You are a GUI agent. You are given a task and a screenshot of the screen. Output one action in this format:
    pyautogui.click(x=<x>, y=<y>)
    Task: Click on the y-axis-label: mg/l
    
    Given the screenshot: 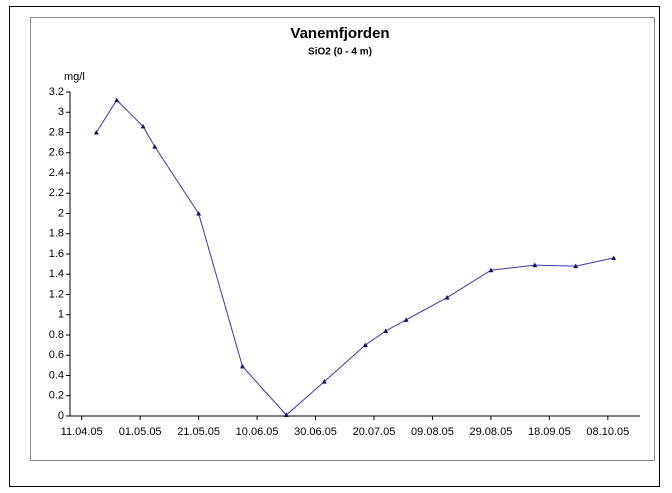 What is the action you would take?
    pyautogui.click(x=74, y=77)
    